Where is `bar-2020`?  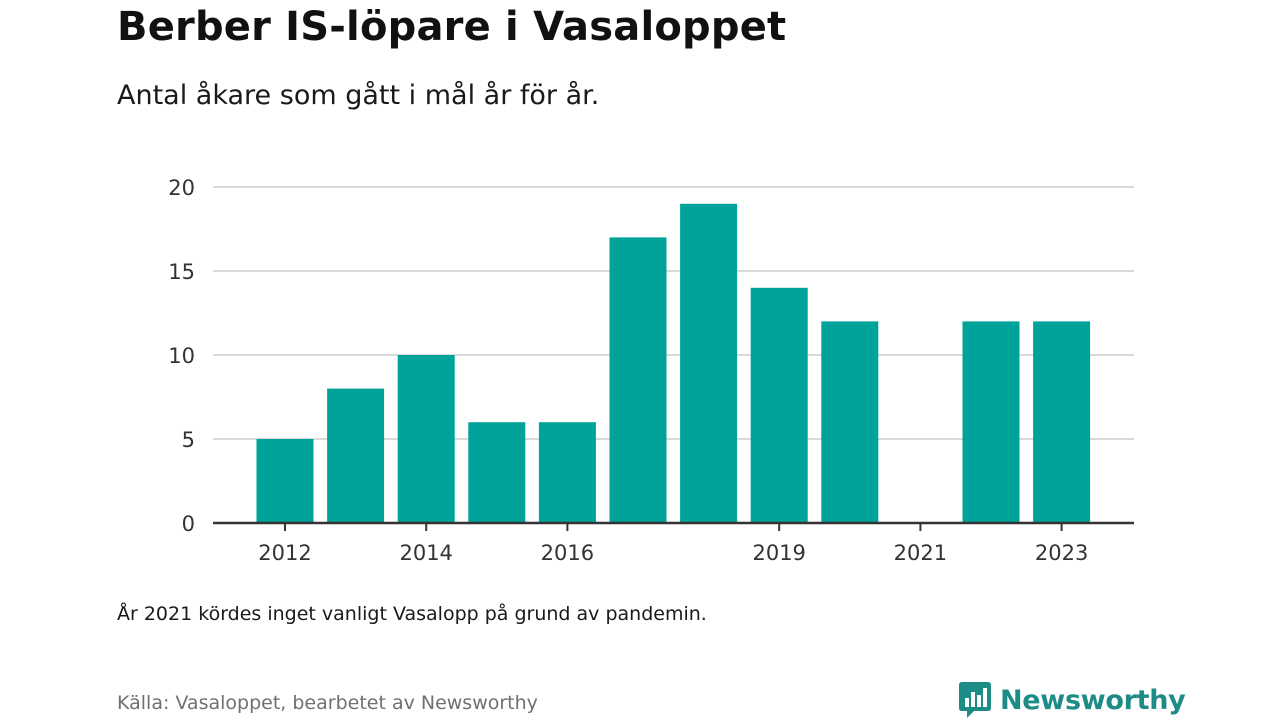 bar-2020 is located at coordinates (850, 422).